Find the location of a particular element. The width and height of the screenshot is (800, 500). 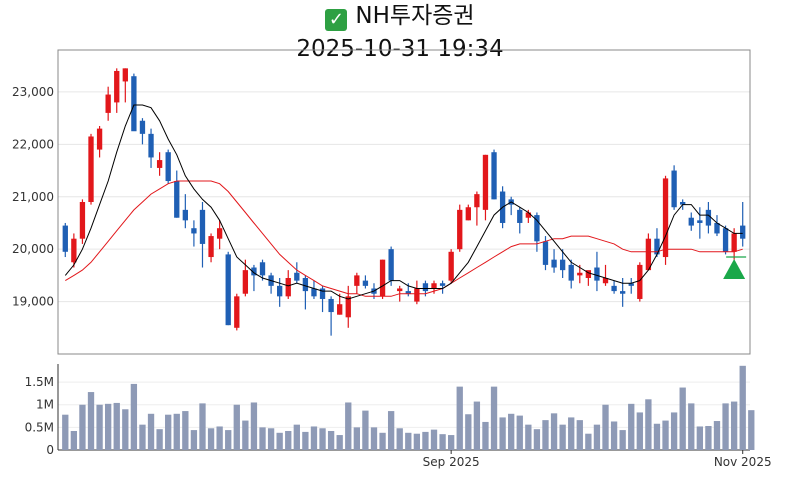

price-tick-label: 22,000 is located at coordinates (33, 144).